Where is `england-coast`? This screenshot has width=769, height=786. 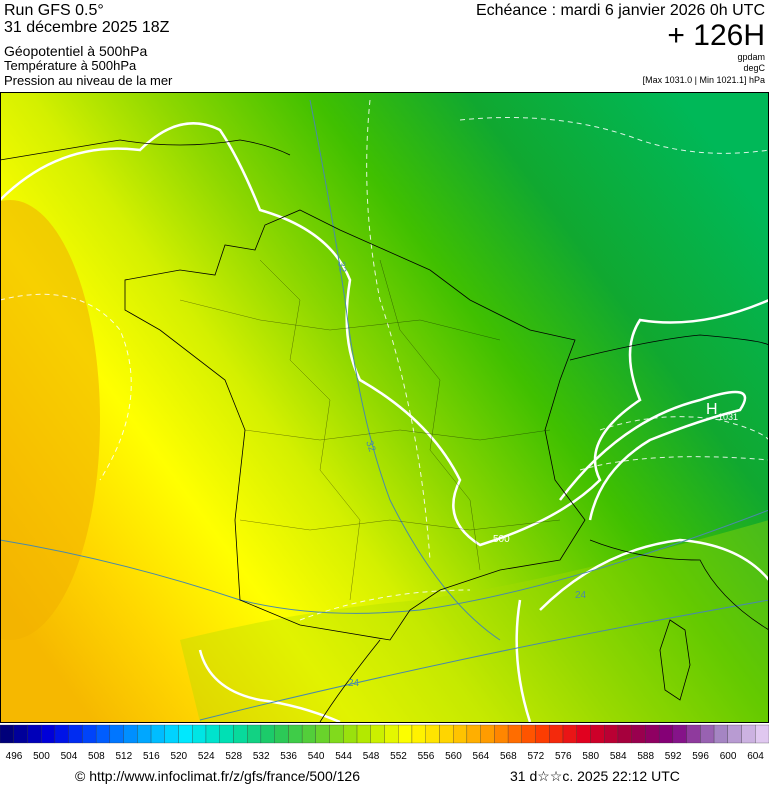
england-coast is located at coordinates (145, 150).